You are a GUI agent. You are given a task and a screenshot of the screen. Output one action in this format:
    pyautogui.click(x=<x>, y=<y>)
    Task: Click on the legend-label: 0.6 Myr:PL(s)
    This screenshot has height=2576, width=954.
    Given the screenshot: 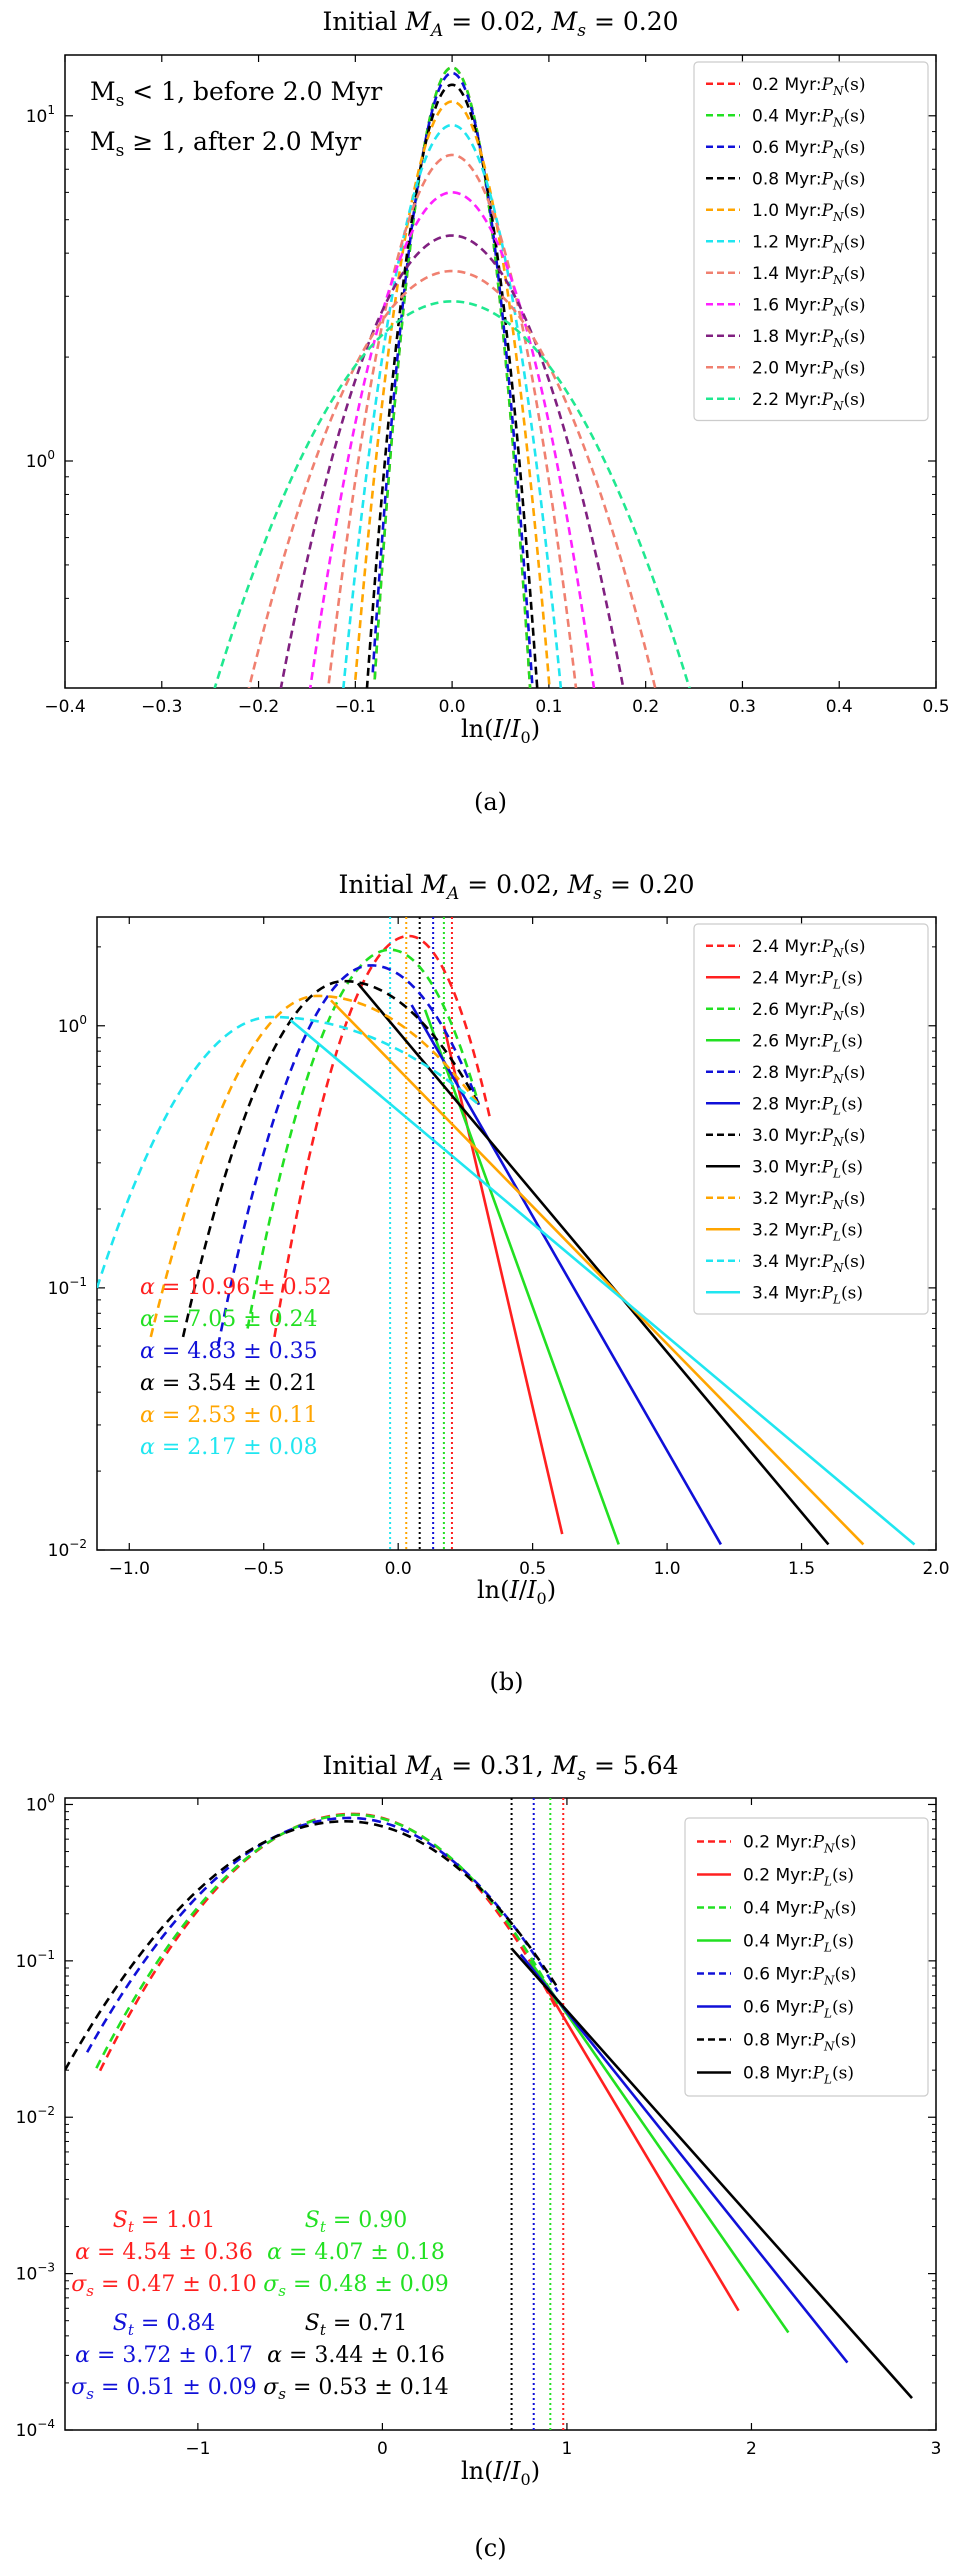 What is the action you would take?
    pyautogui.click(x=798, y=2009)
    